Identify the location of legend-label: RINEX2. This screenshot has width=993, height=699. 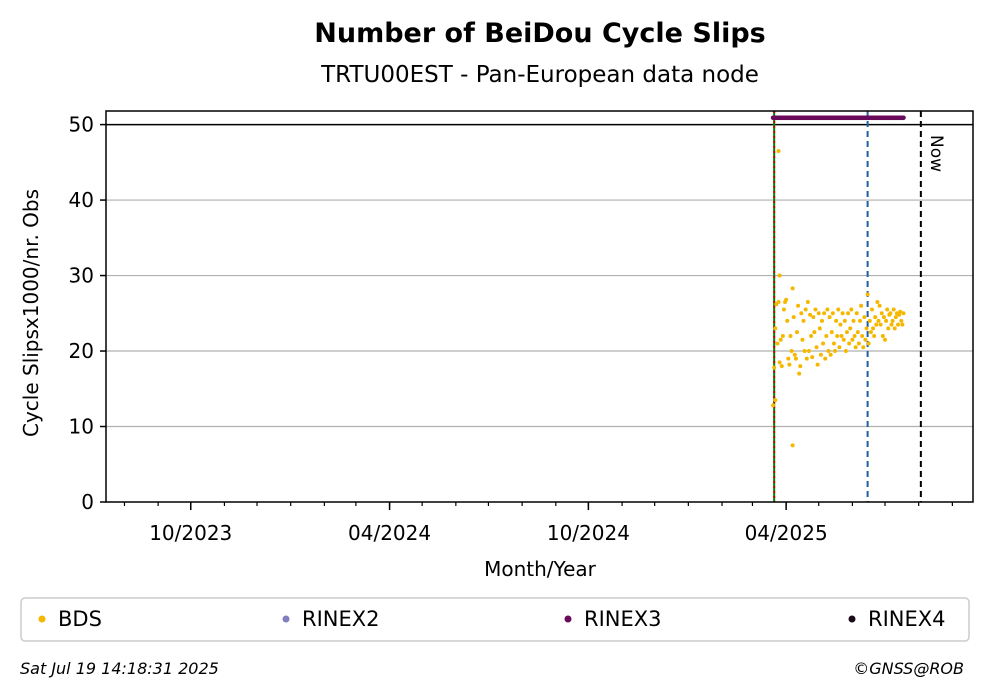
(341, 619).